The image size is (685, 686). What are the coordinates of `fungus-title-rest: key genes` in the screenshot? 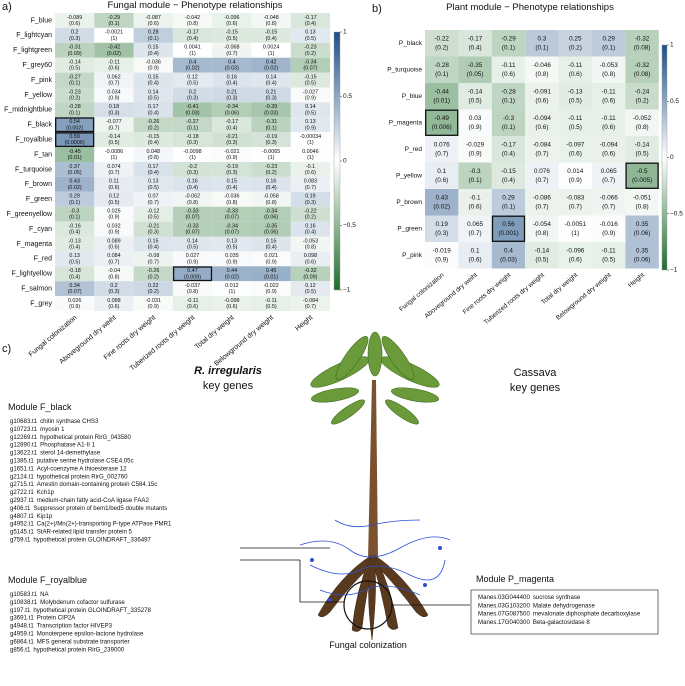 It's located at (228, 386).